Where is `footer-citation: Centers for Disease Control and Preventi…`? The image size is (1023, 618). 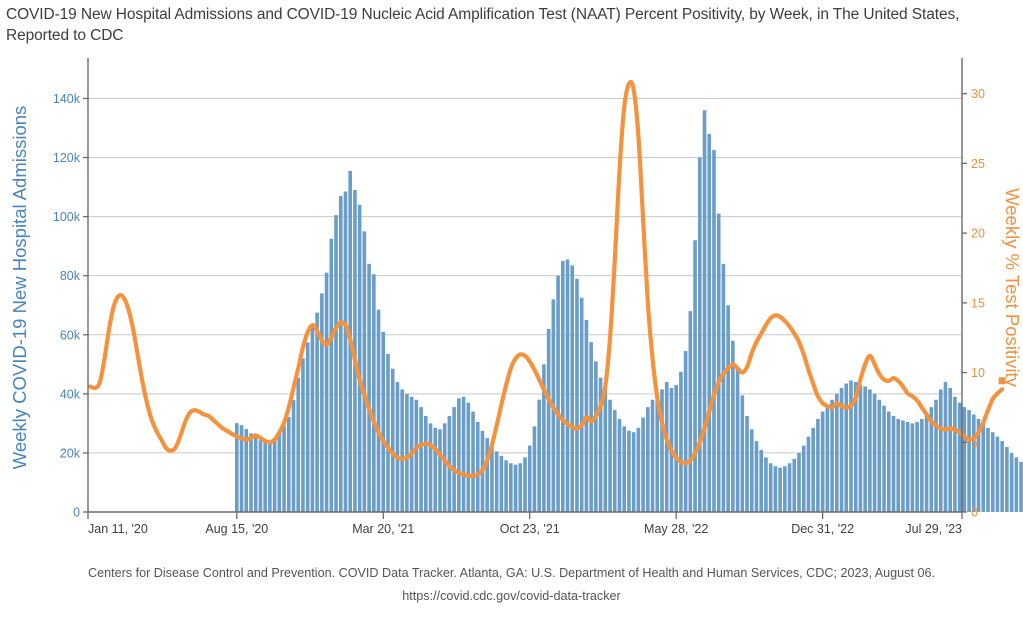 footer-citation: Centers for Disease Control and Preventi… is located at coordinates (511, 573).